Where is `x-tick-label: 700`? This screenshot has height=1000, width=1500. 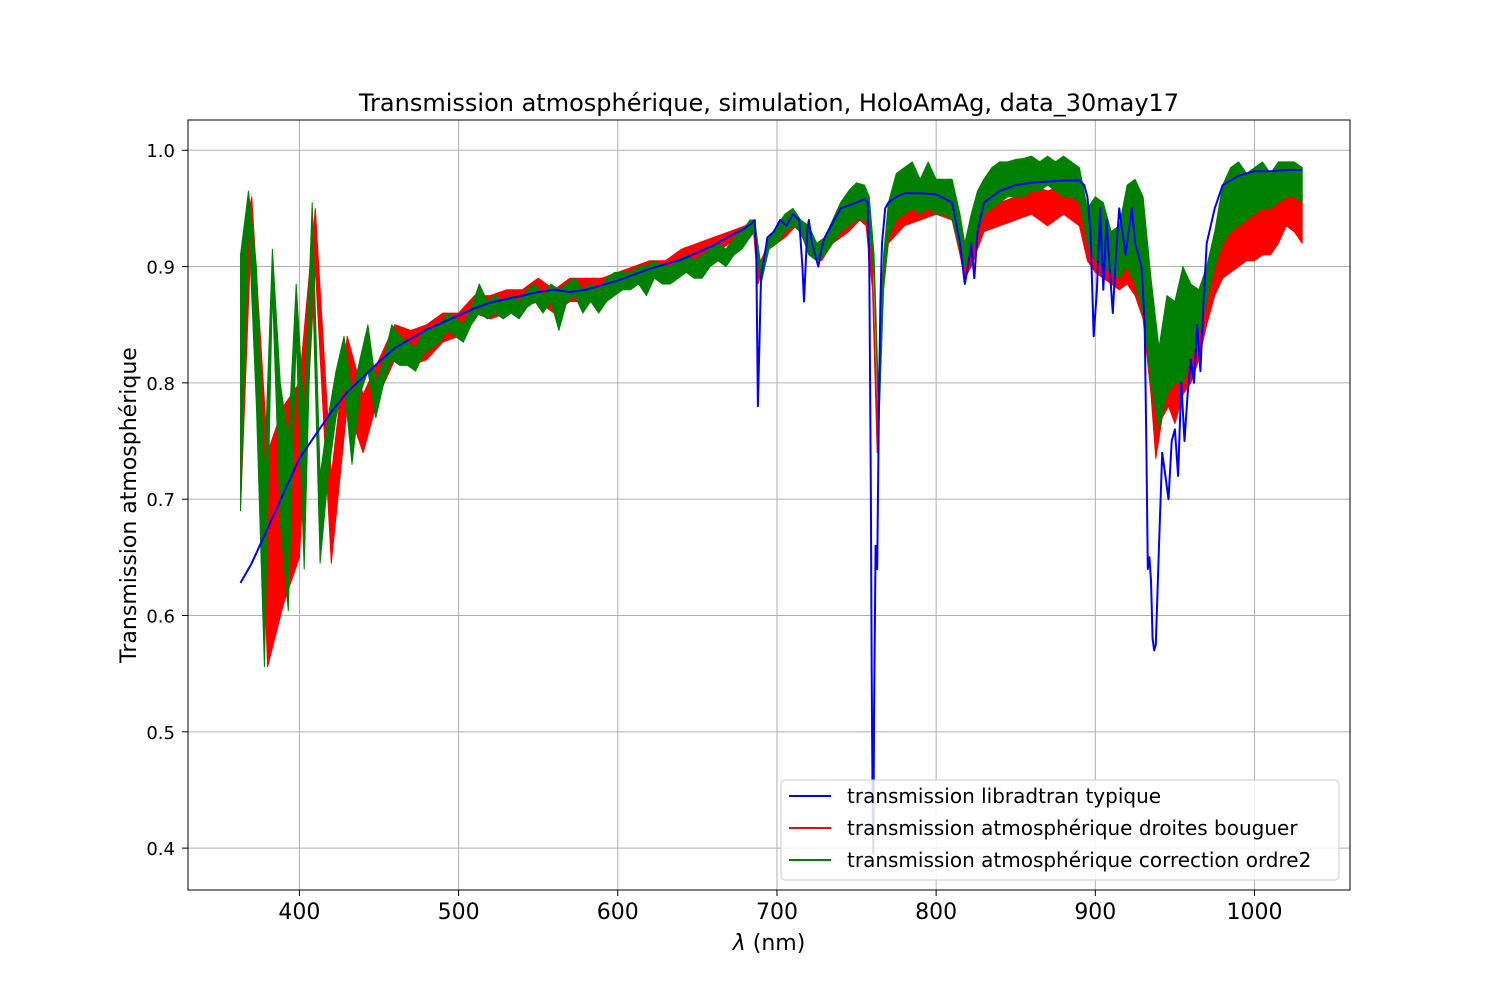
x-tick-label: 700 is located at coordinates (777, 912).